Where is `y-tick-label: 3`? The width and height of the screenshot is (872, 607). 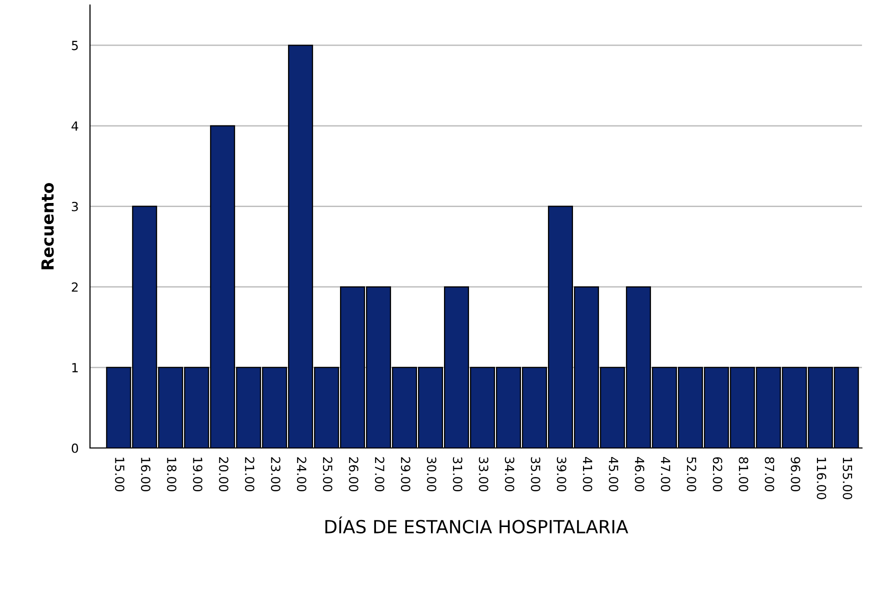
y-tick-label: 3 is located at coordinates (75, 207).